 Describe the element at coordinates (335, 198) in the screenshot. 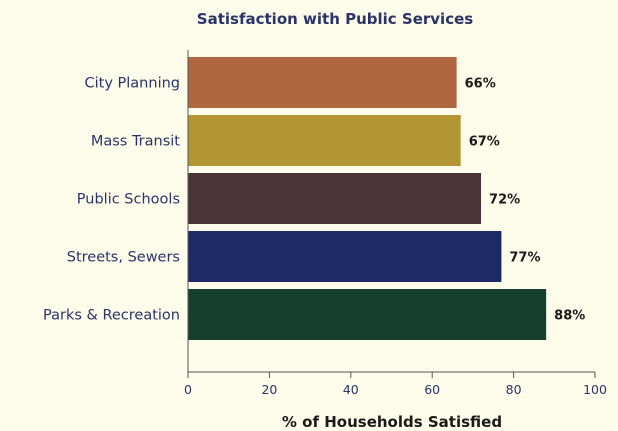

I see `bar-public-schools` at that location.